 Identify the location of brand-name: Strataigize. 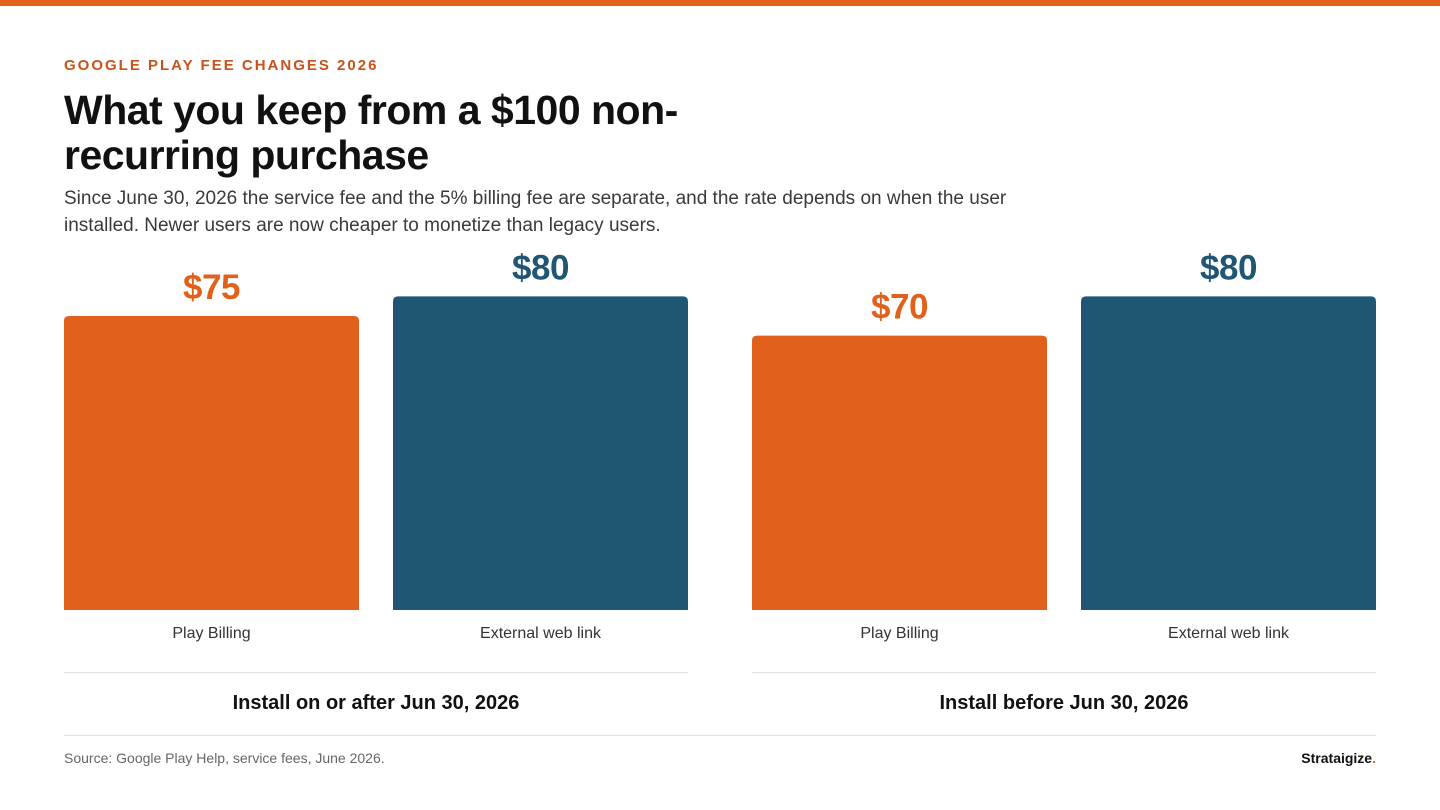
(1337, 758).